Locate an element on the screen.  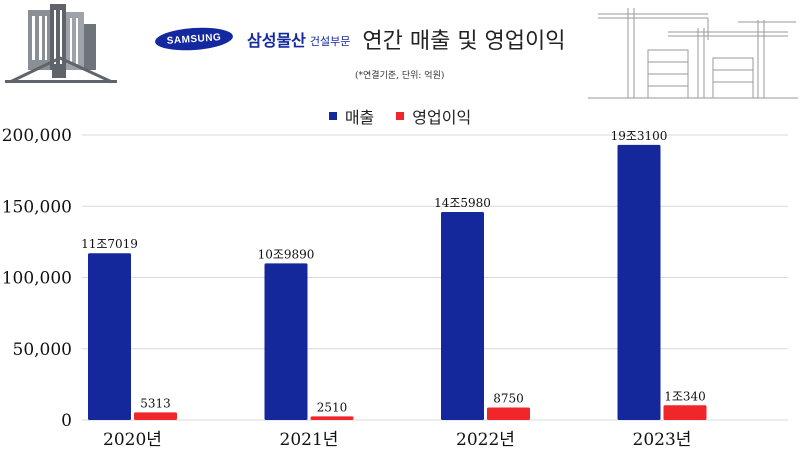
legend-item-revenue: 매출 is located at coordinates (351, 116).